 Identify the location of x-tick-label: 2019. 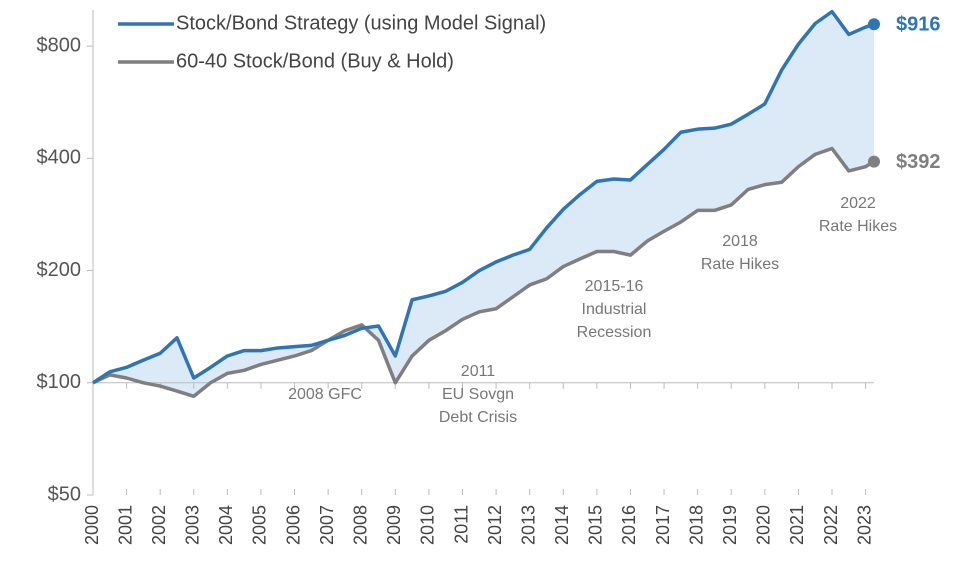
(730, 525).